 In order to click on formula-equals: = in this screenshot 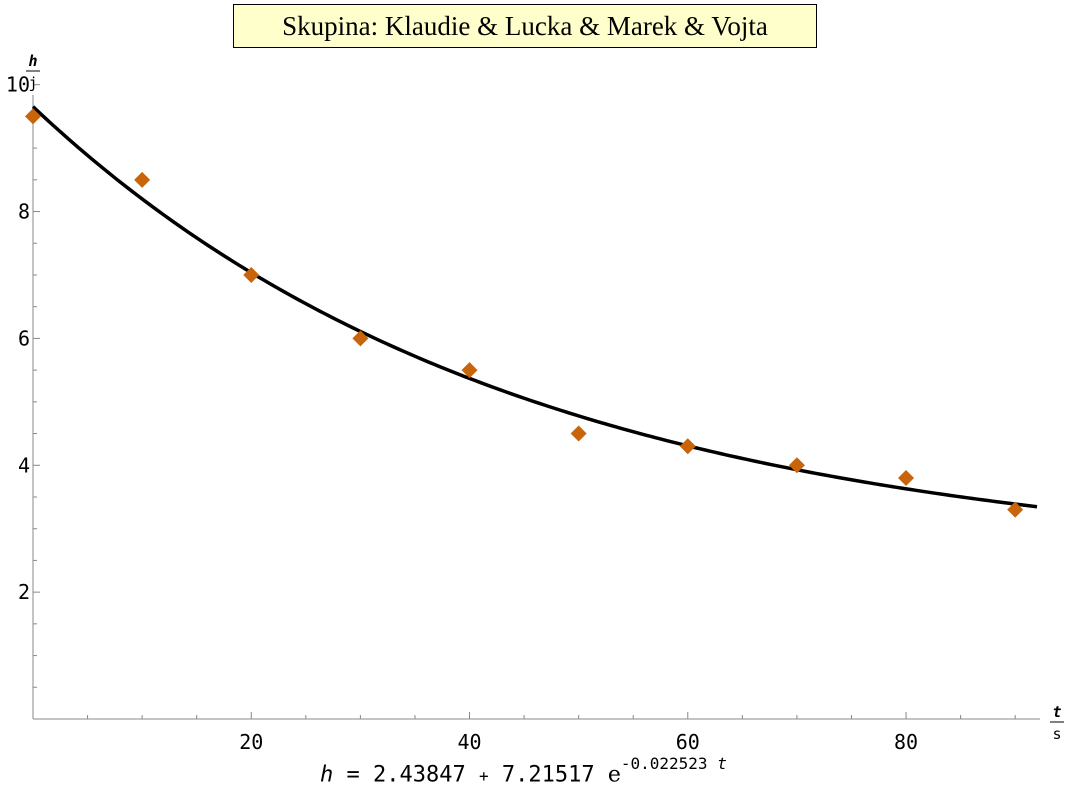, I will do `click(353, 775)`.